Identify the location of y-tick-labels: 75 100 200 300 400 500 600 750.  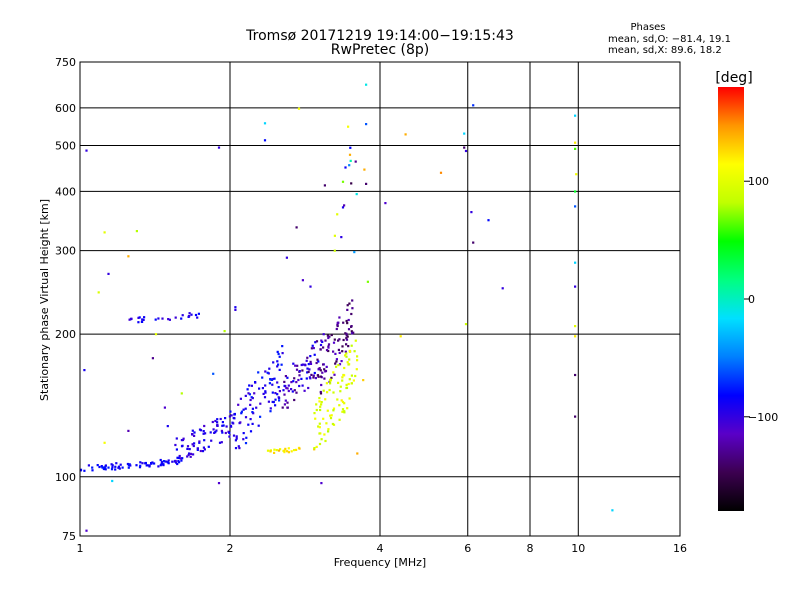
(65, 299).